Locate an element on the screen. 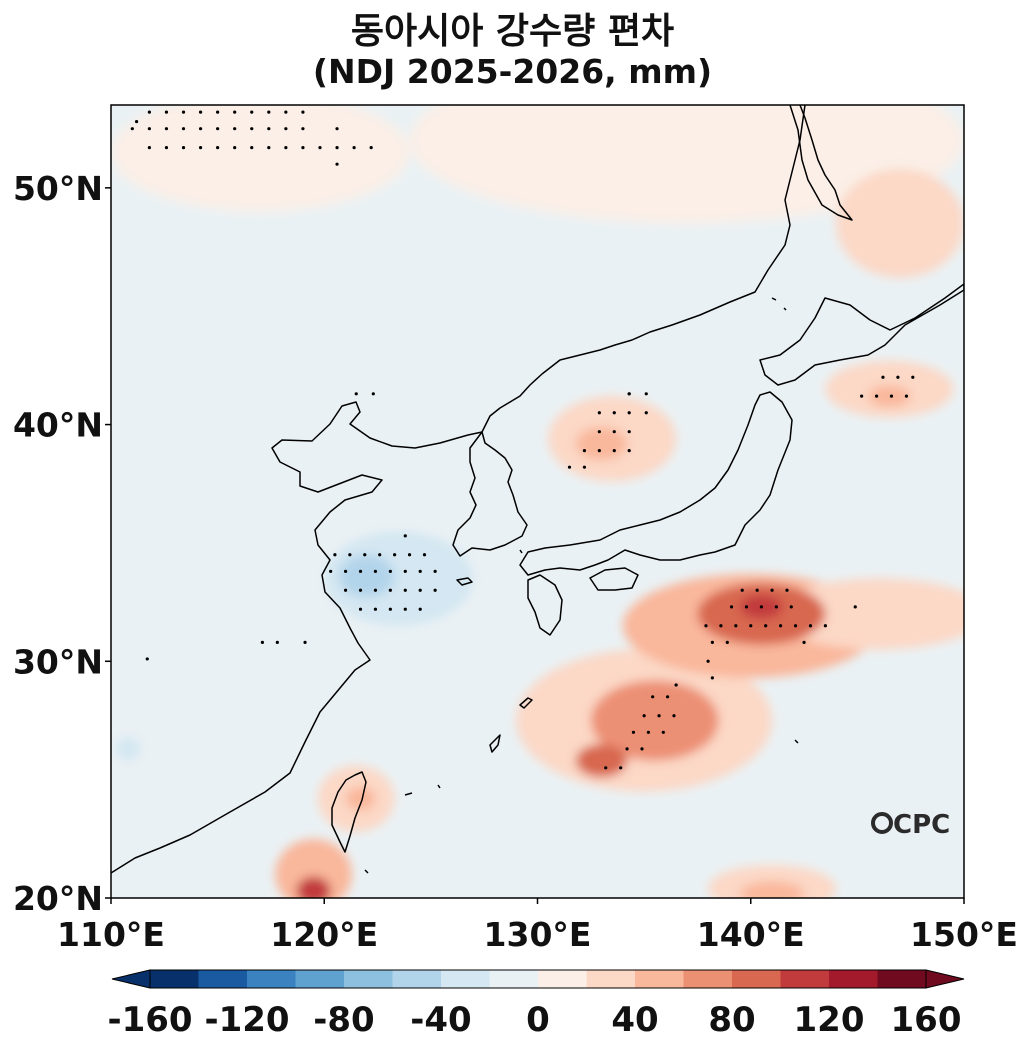  lon-tick-label: 110°E is located at coordinates (111, 934).